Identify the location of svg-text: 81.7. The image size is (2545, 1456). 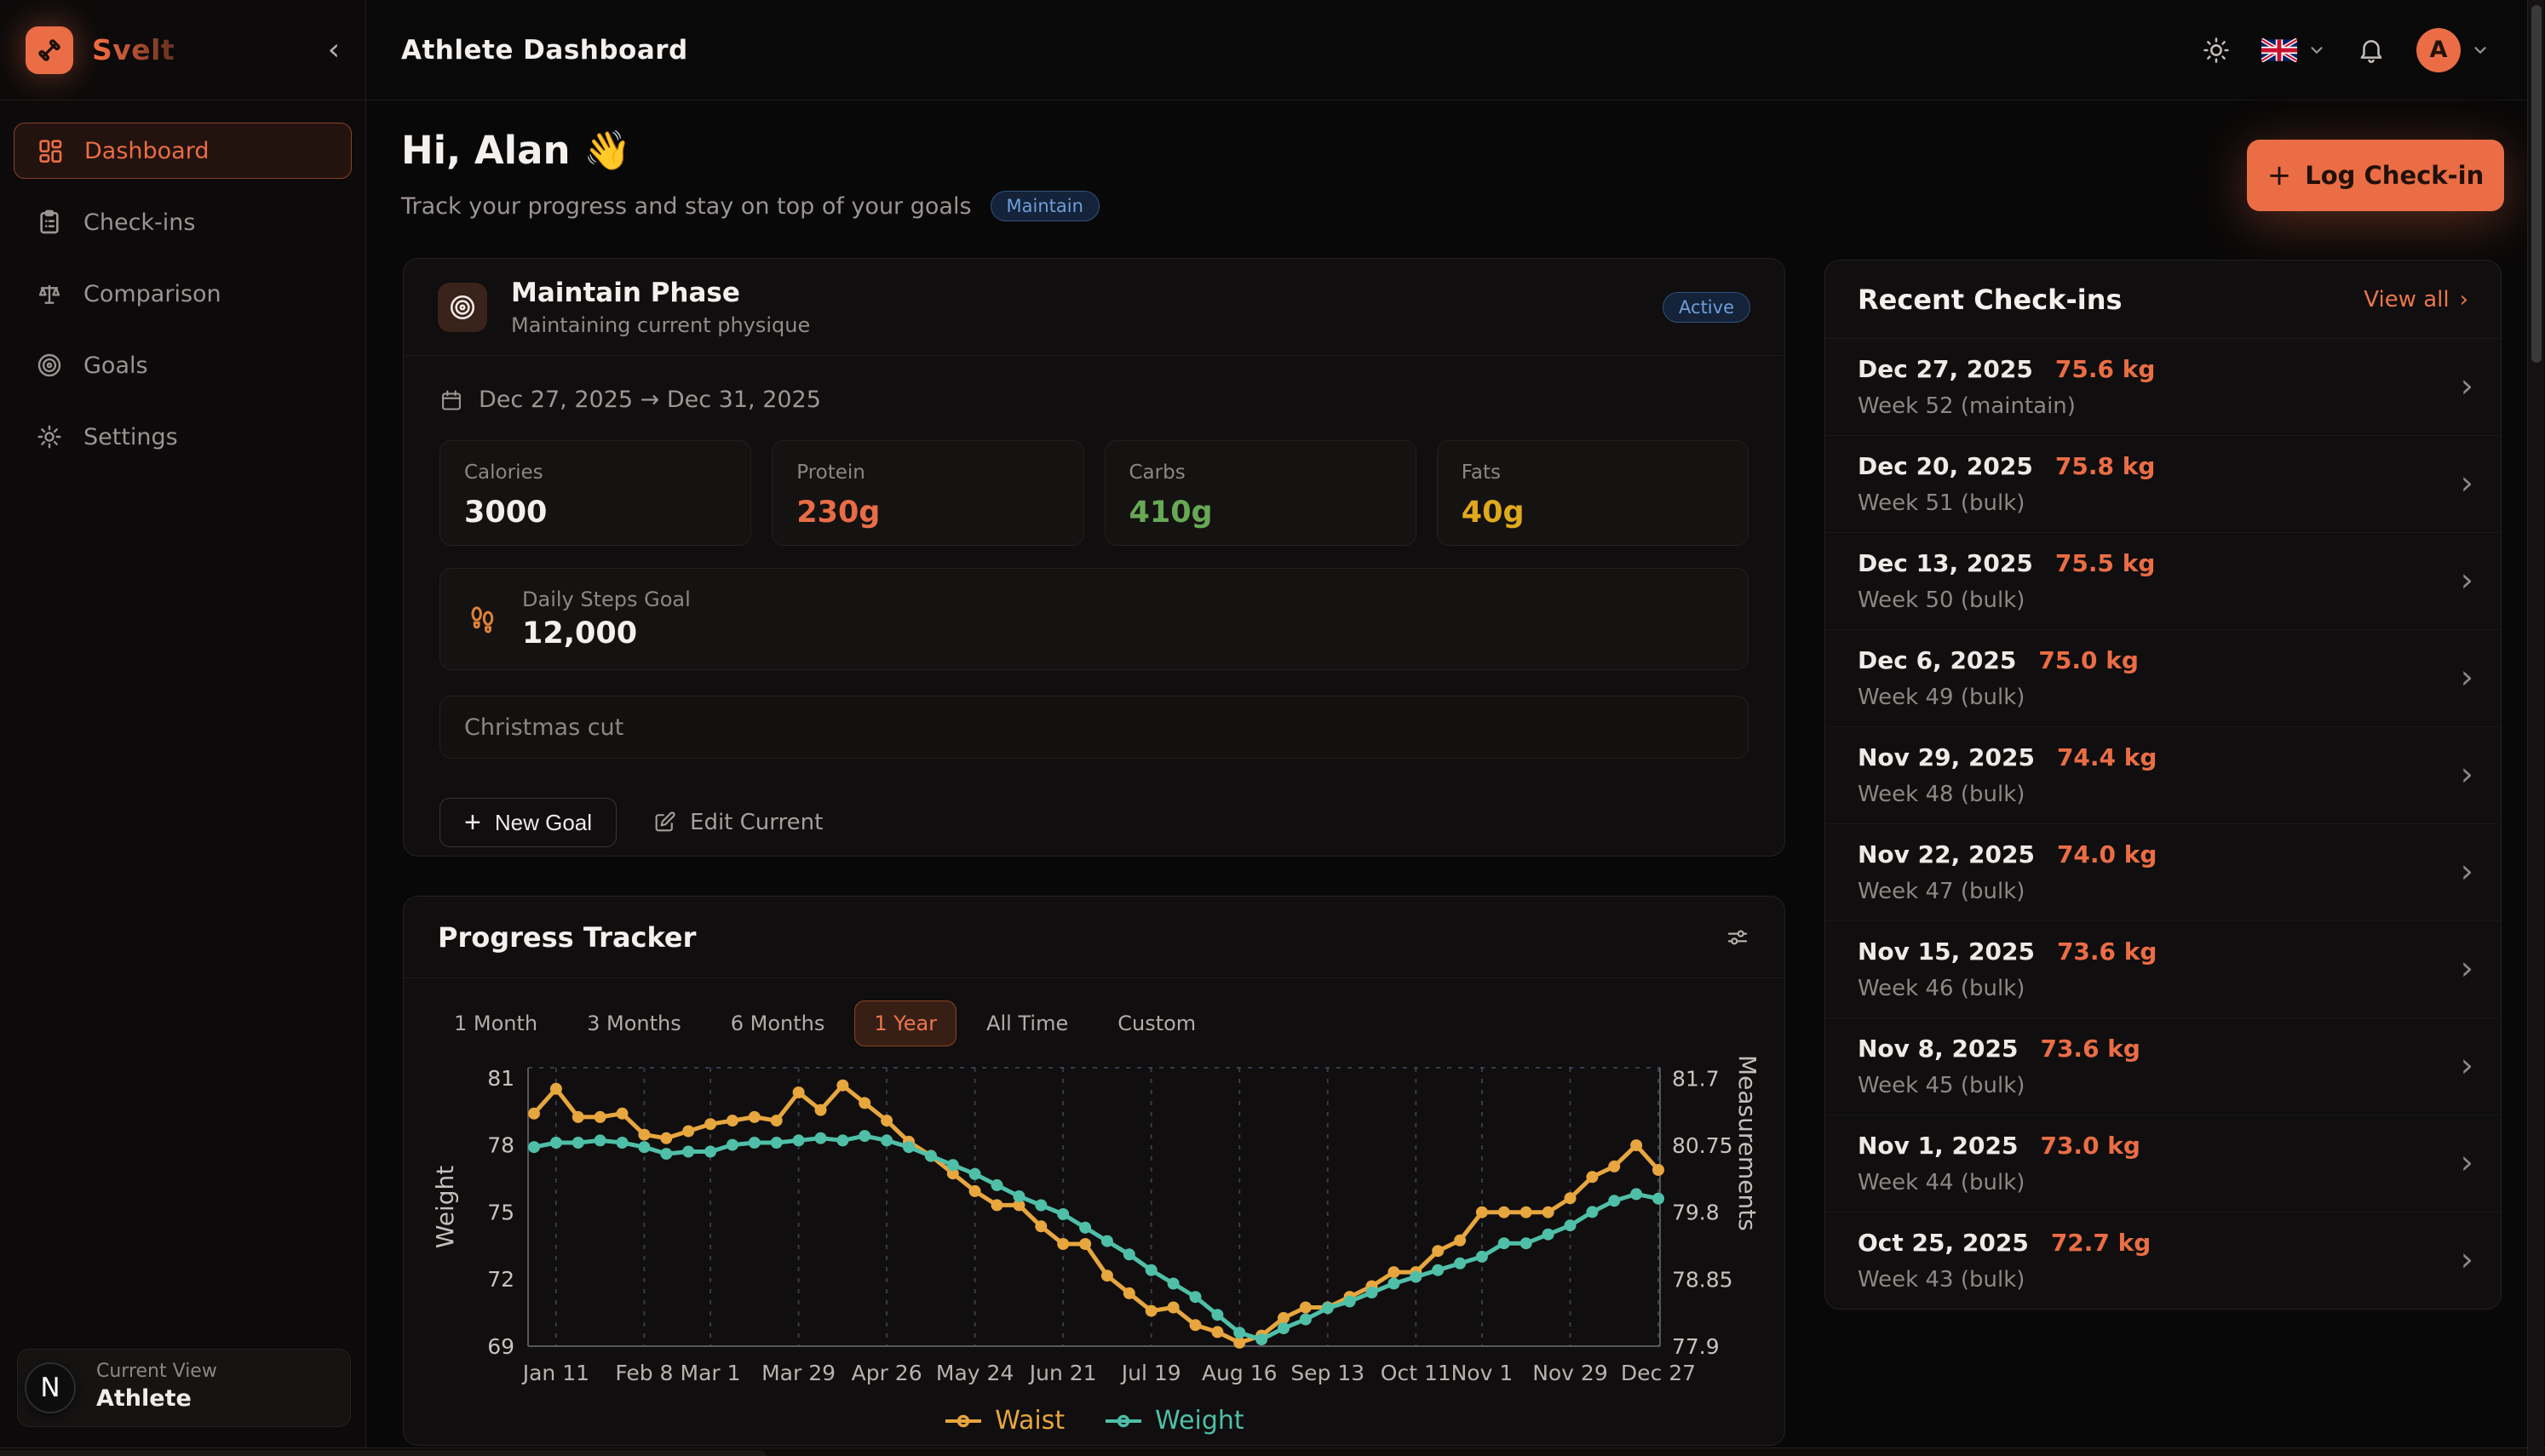
(1696, 1078).